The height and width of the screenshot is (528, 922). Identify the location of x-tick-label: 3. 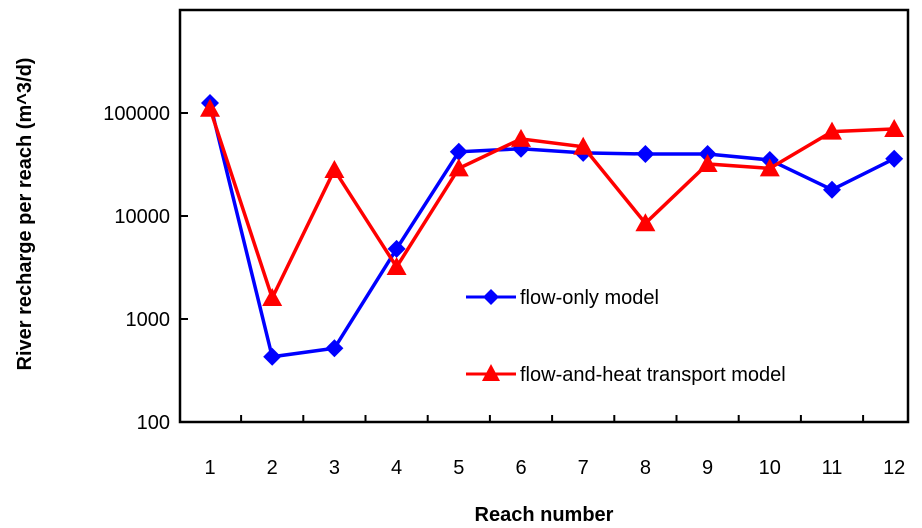
(334, 468).